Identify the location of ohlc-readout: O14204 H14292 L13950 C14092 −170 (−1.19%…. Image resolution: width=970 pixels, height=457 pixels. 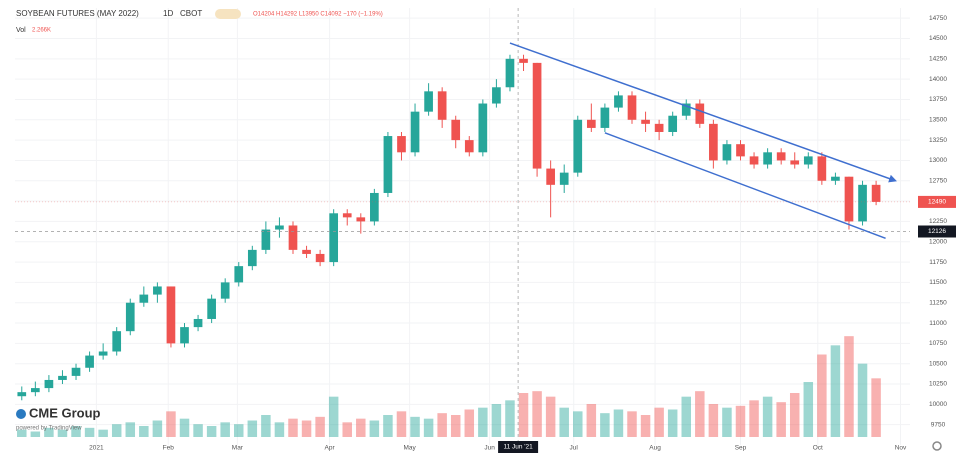
(318, 15).